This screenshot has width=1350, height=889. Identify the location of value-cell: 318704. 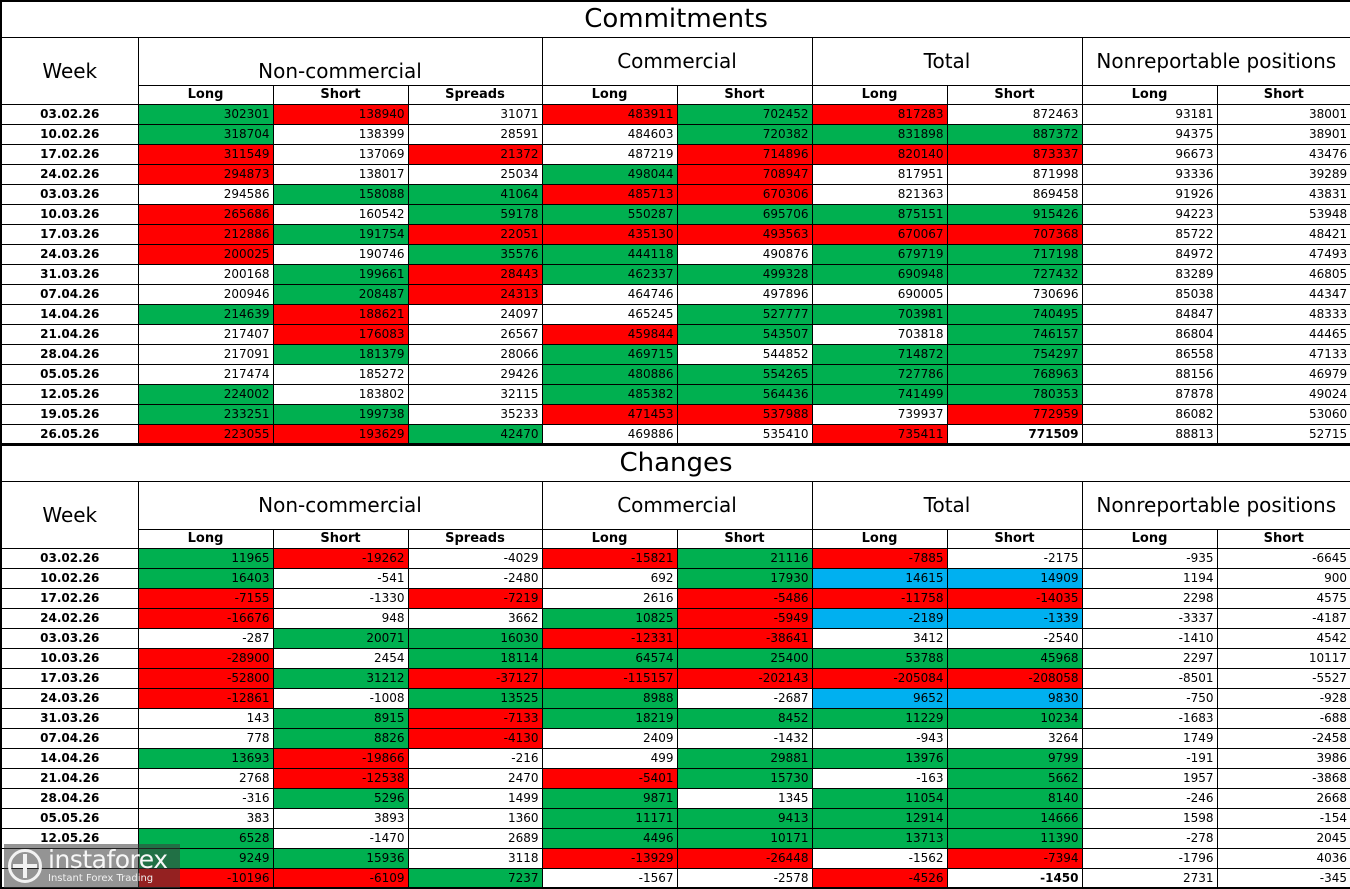
(205, 134).